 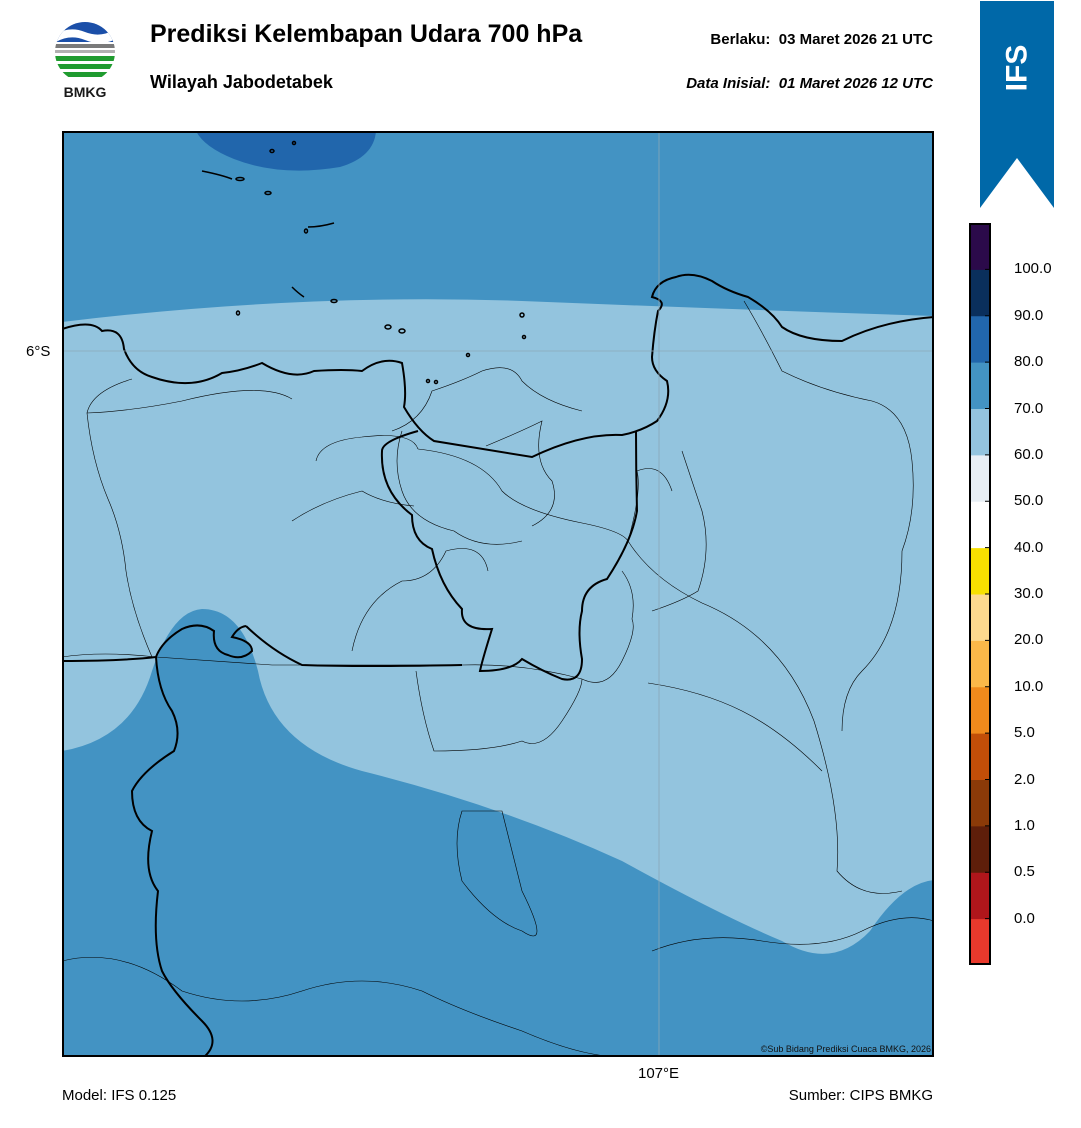 I want to click on colorbar-label: 0.5, so click(x=1024, y=872).